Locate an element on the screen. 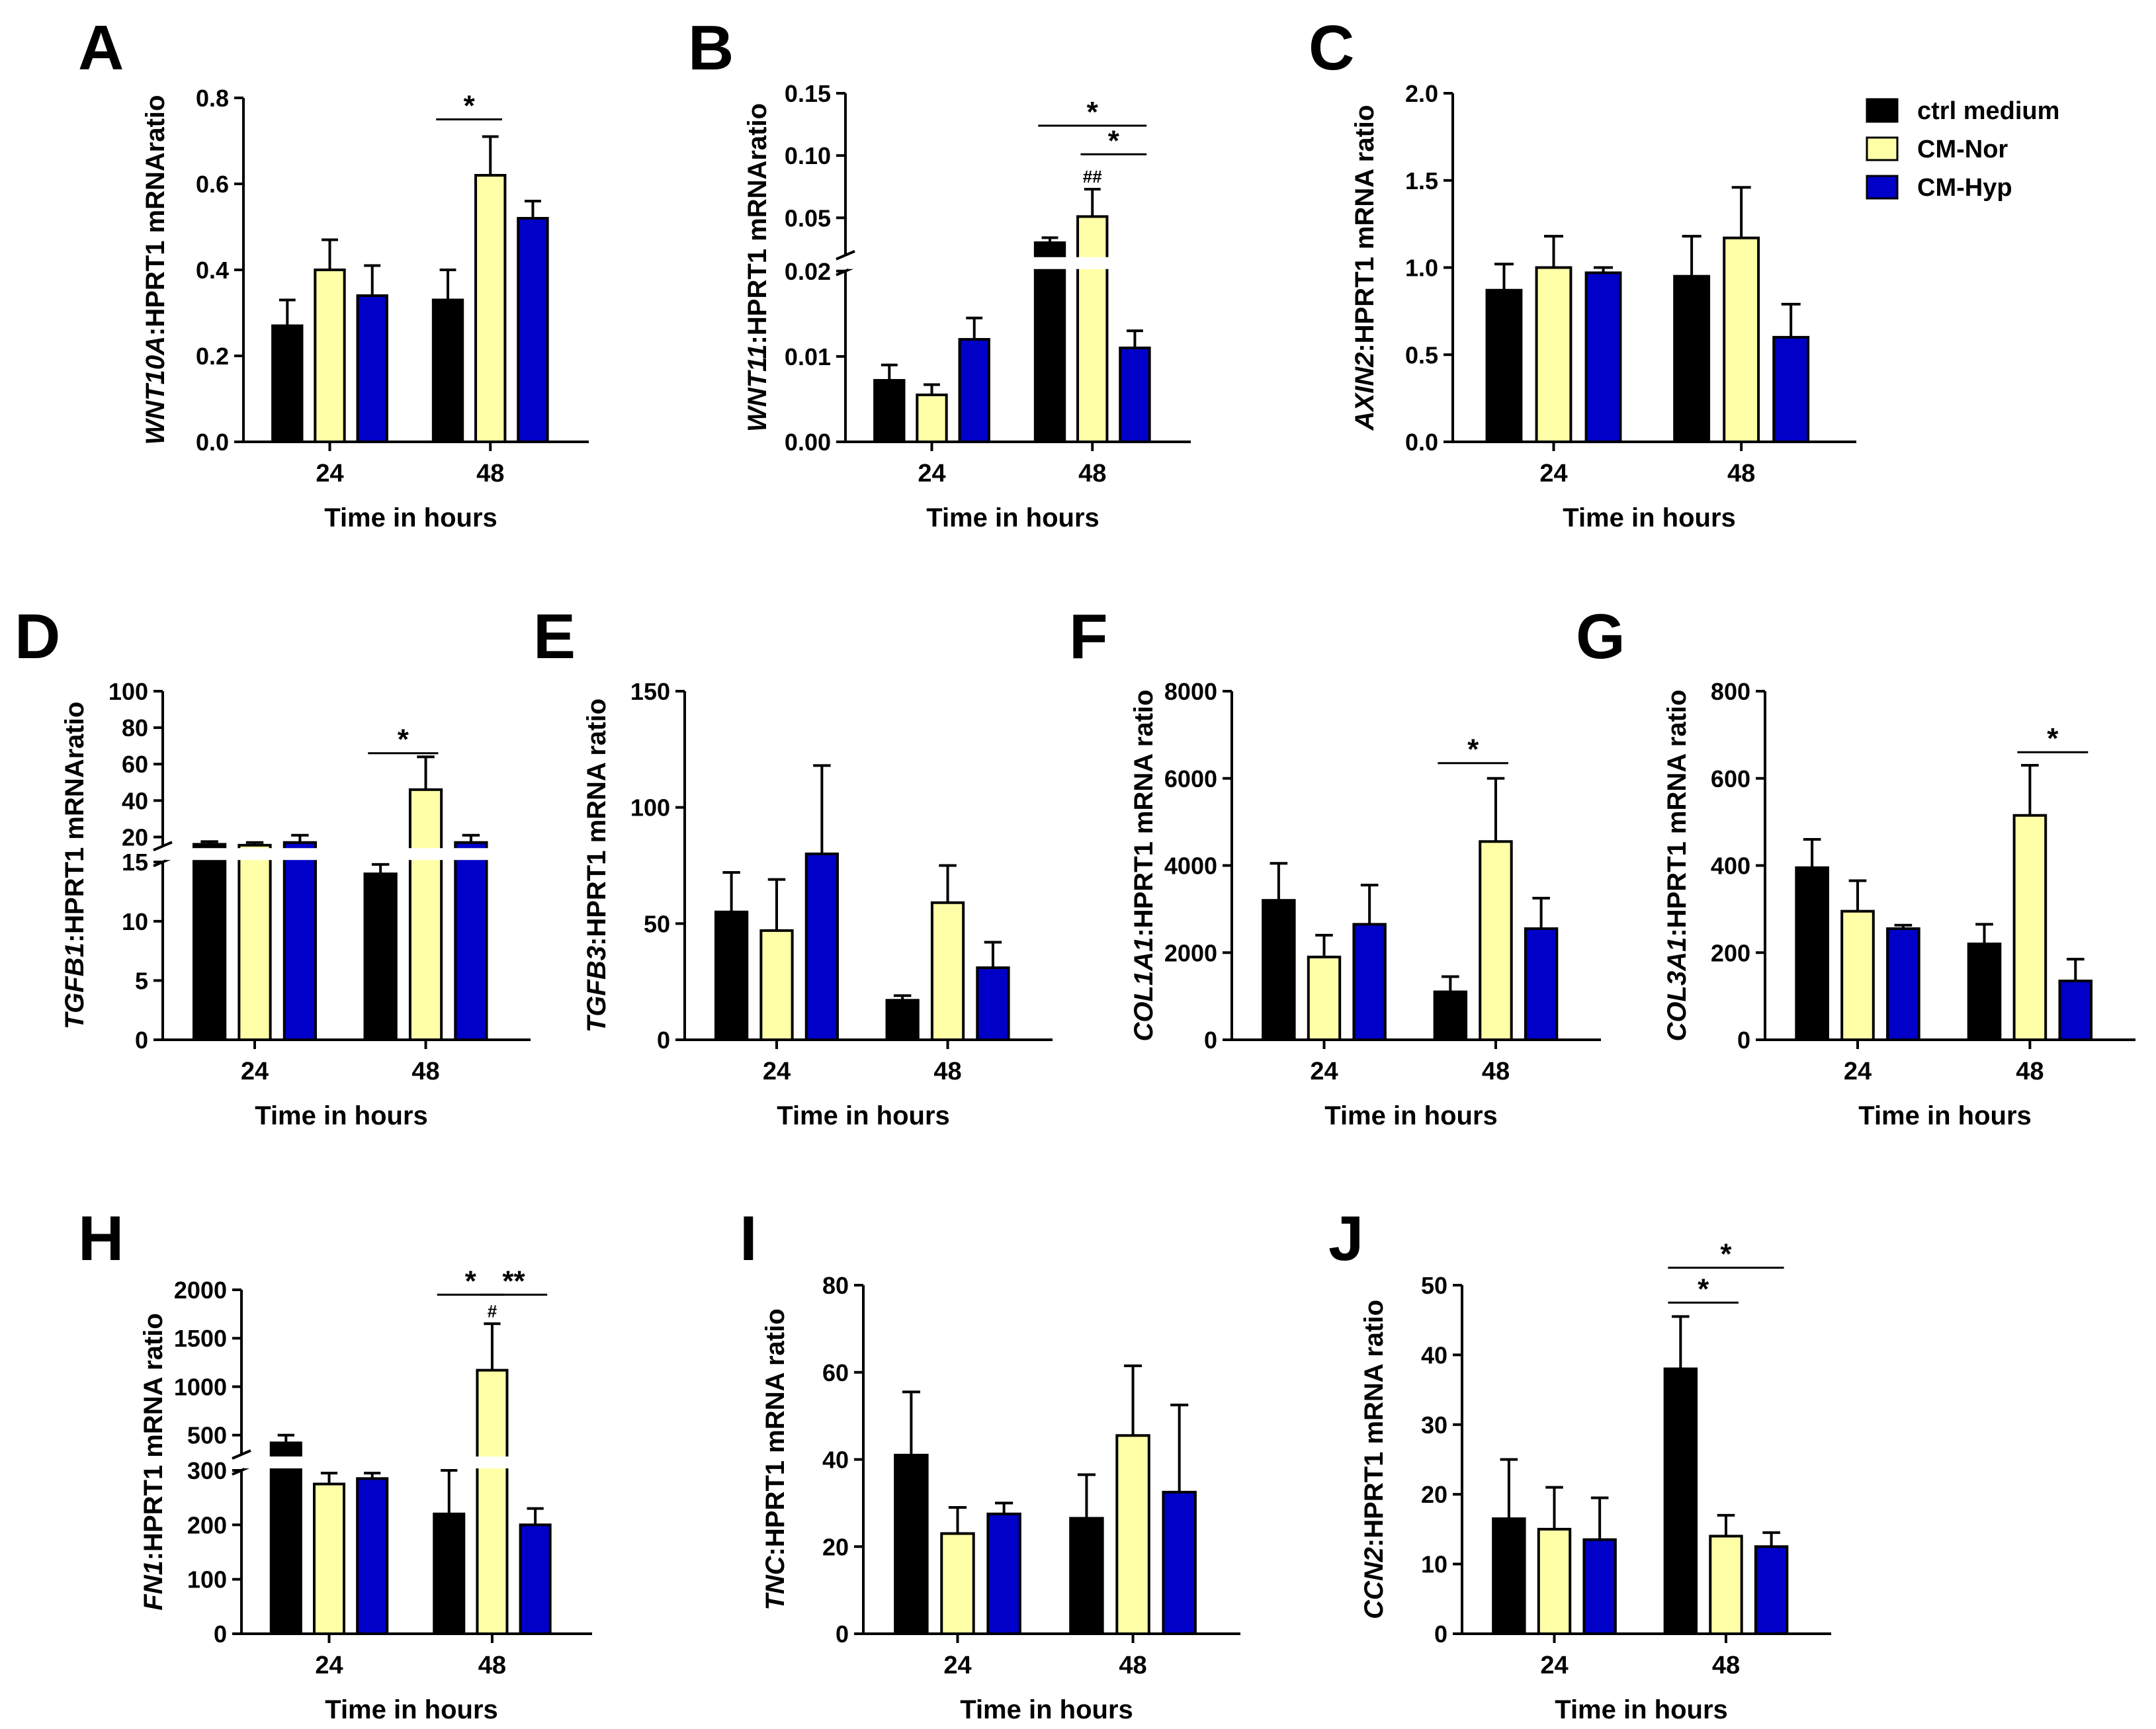 This screenshot has height=1729, width=2156. y-tick-label: 4000 is located at coordinates (1190, 866).